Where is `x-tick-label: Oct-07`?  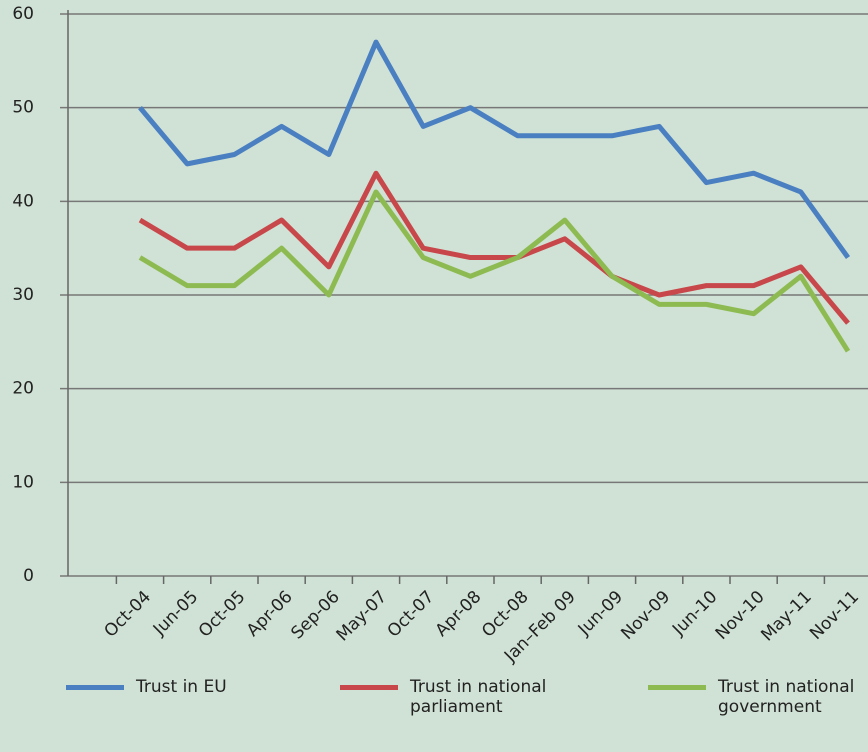
x-tick-label: Oct-07 is located at coordinates (411, 614).